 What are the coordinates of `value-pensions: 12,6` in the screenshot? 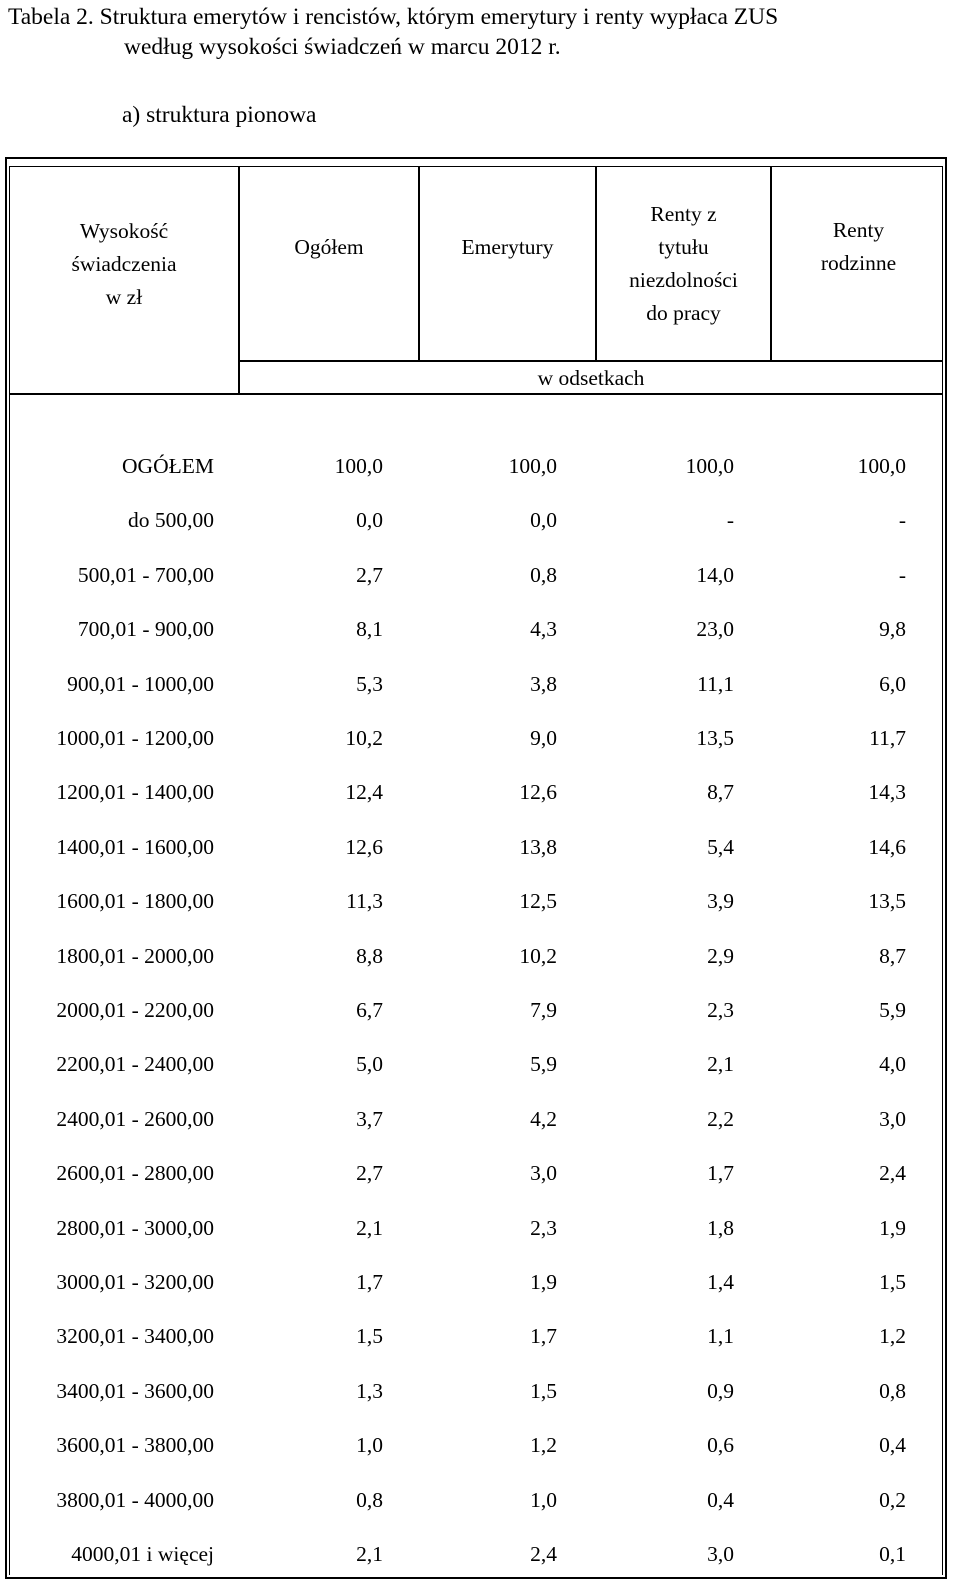 It's located at (538, 792).